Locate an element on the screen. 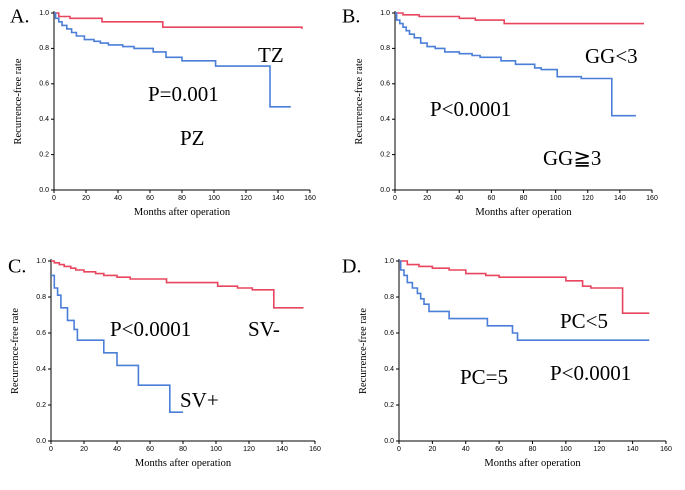 The height and width of the screenshot is (490, 685). annotation: SV- is located at coordinates (264, 329).